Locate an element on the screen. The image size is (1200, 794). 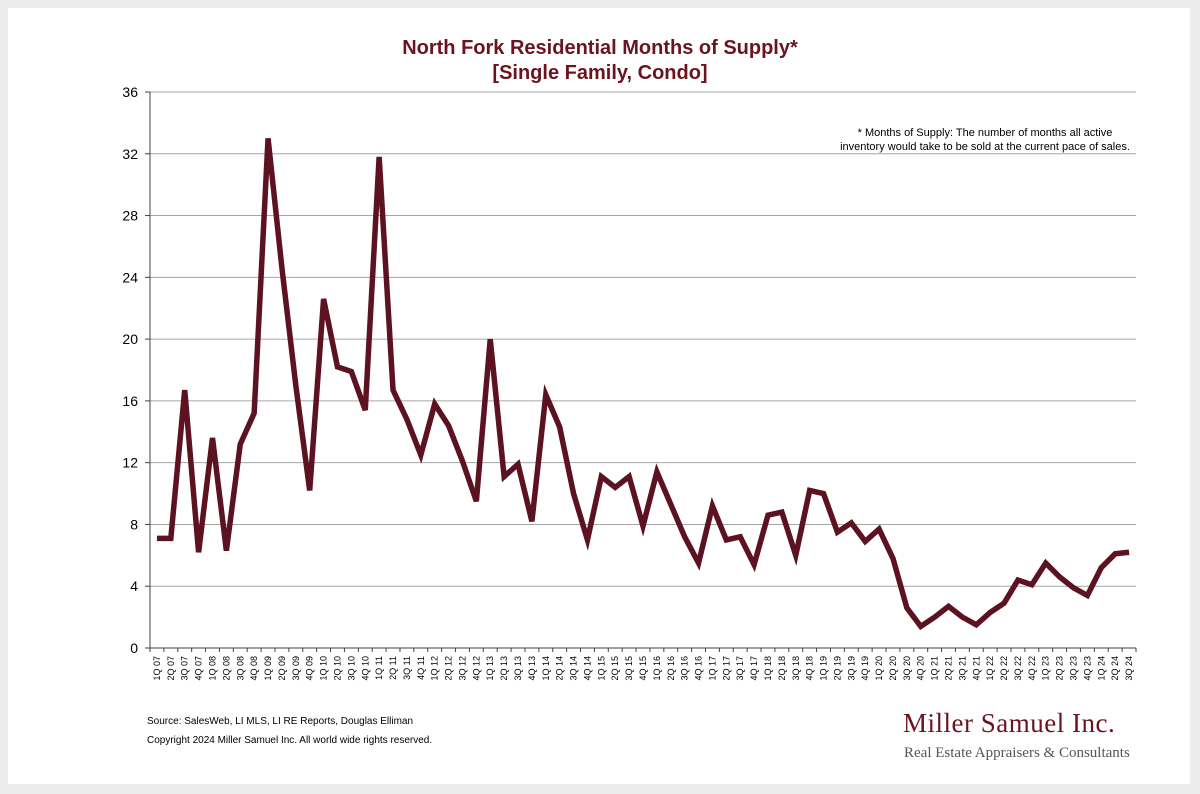
x-tick-label: 1Q 12 is located at coordinates (435, 668).